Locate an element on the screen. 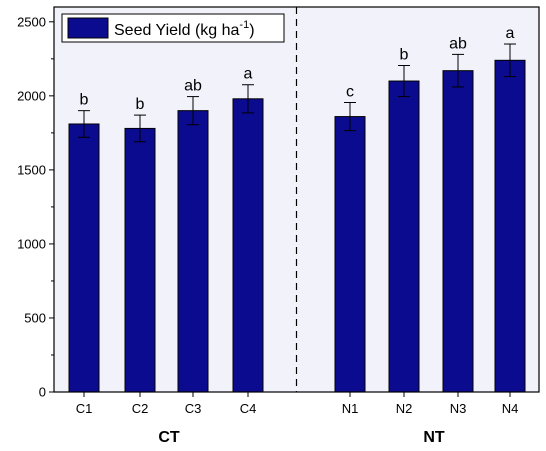 This screenshot has width=546, height=451. x-tick-label-c4: C4 is located at coordinates (248, 408).